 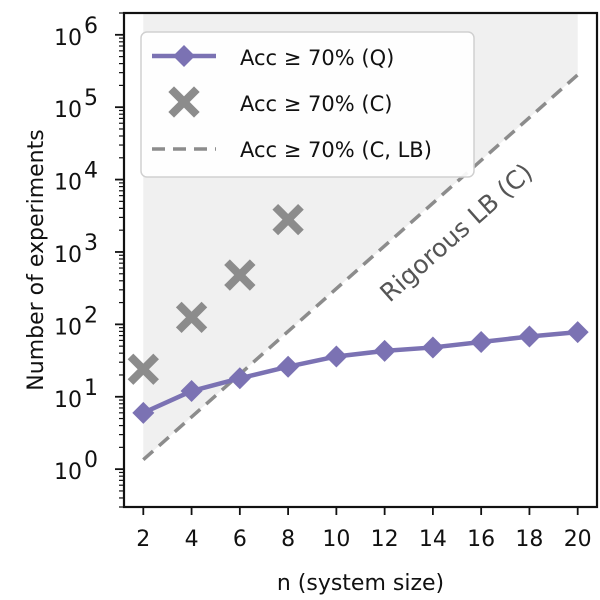 I want to click on legend-frame, so click(x=307, y=104).